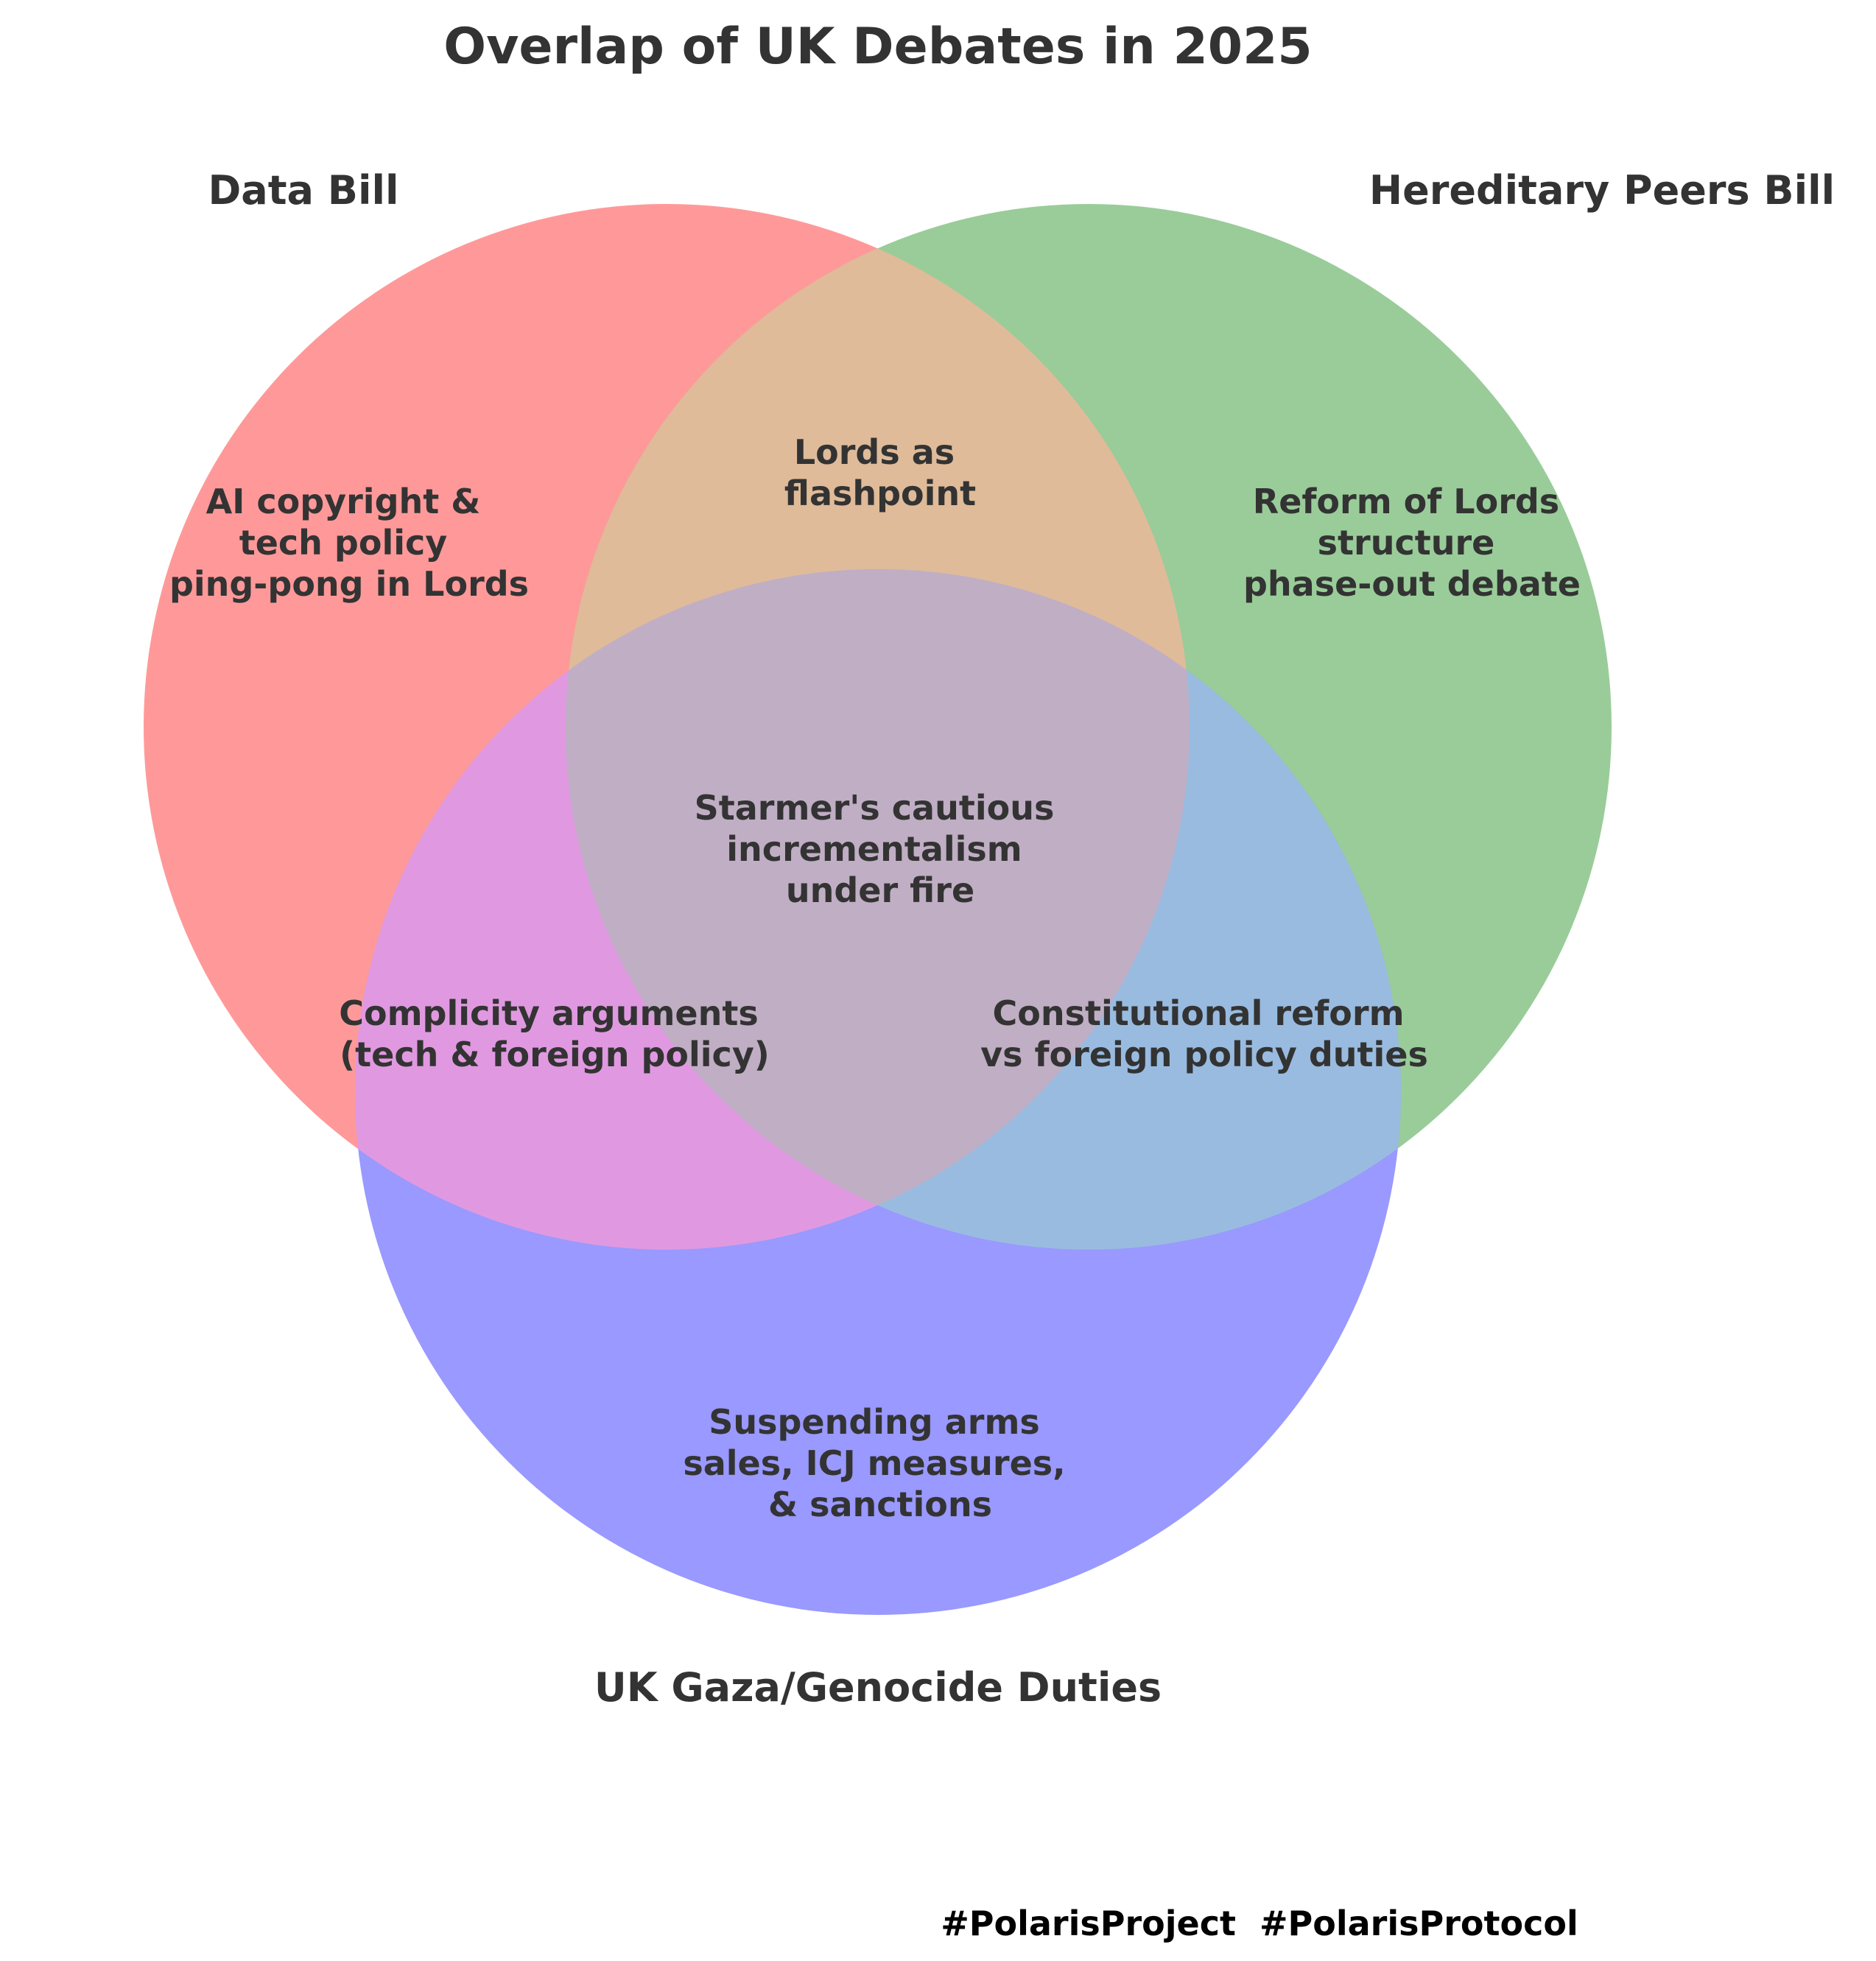 The width and height of the screenshot is (1876, 1961). What do you see at coordinates (303, 190) in the screenshot?
I see `set-label-data-bill: Data Bill` at bounding box center [303, 190].